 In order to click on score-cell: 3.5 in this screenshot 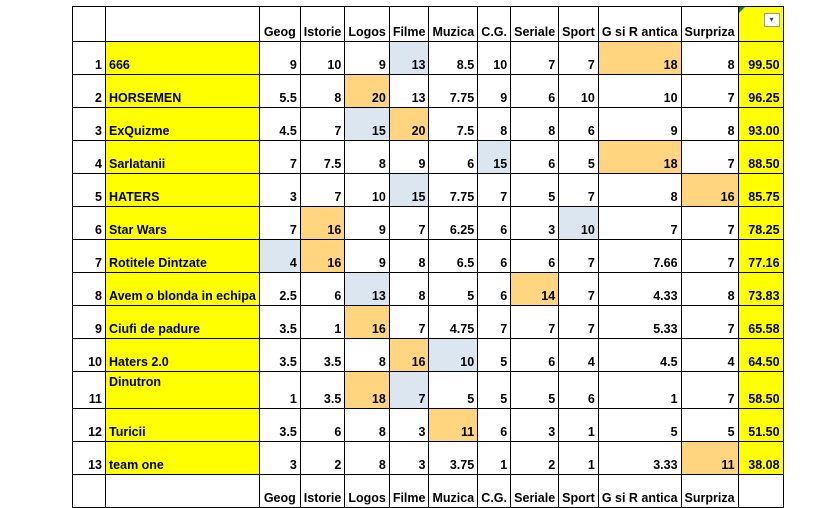, I will do `click(279, 355)`.